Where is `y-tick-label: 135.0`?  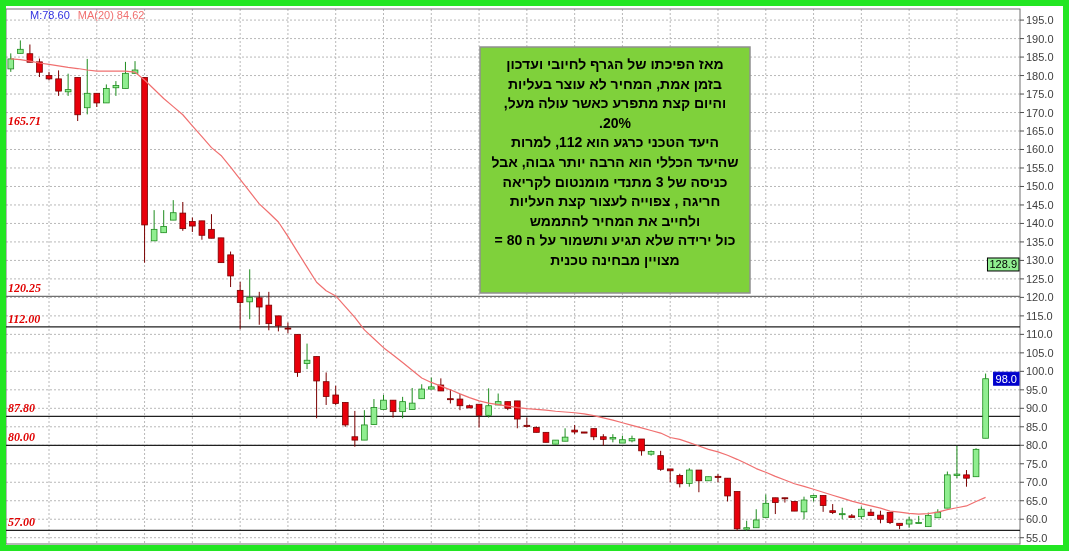 y-tick-label: 135.0 is located at coordinates (1040, 241).